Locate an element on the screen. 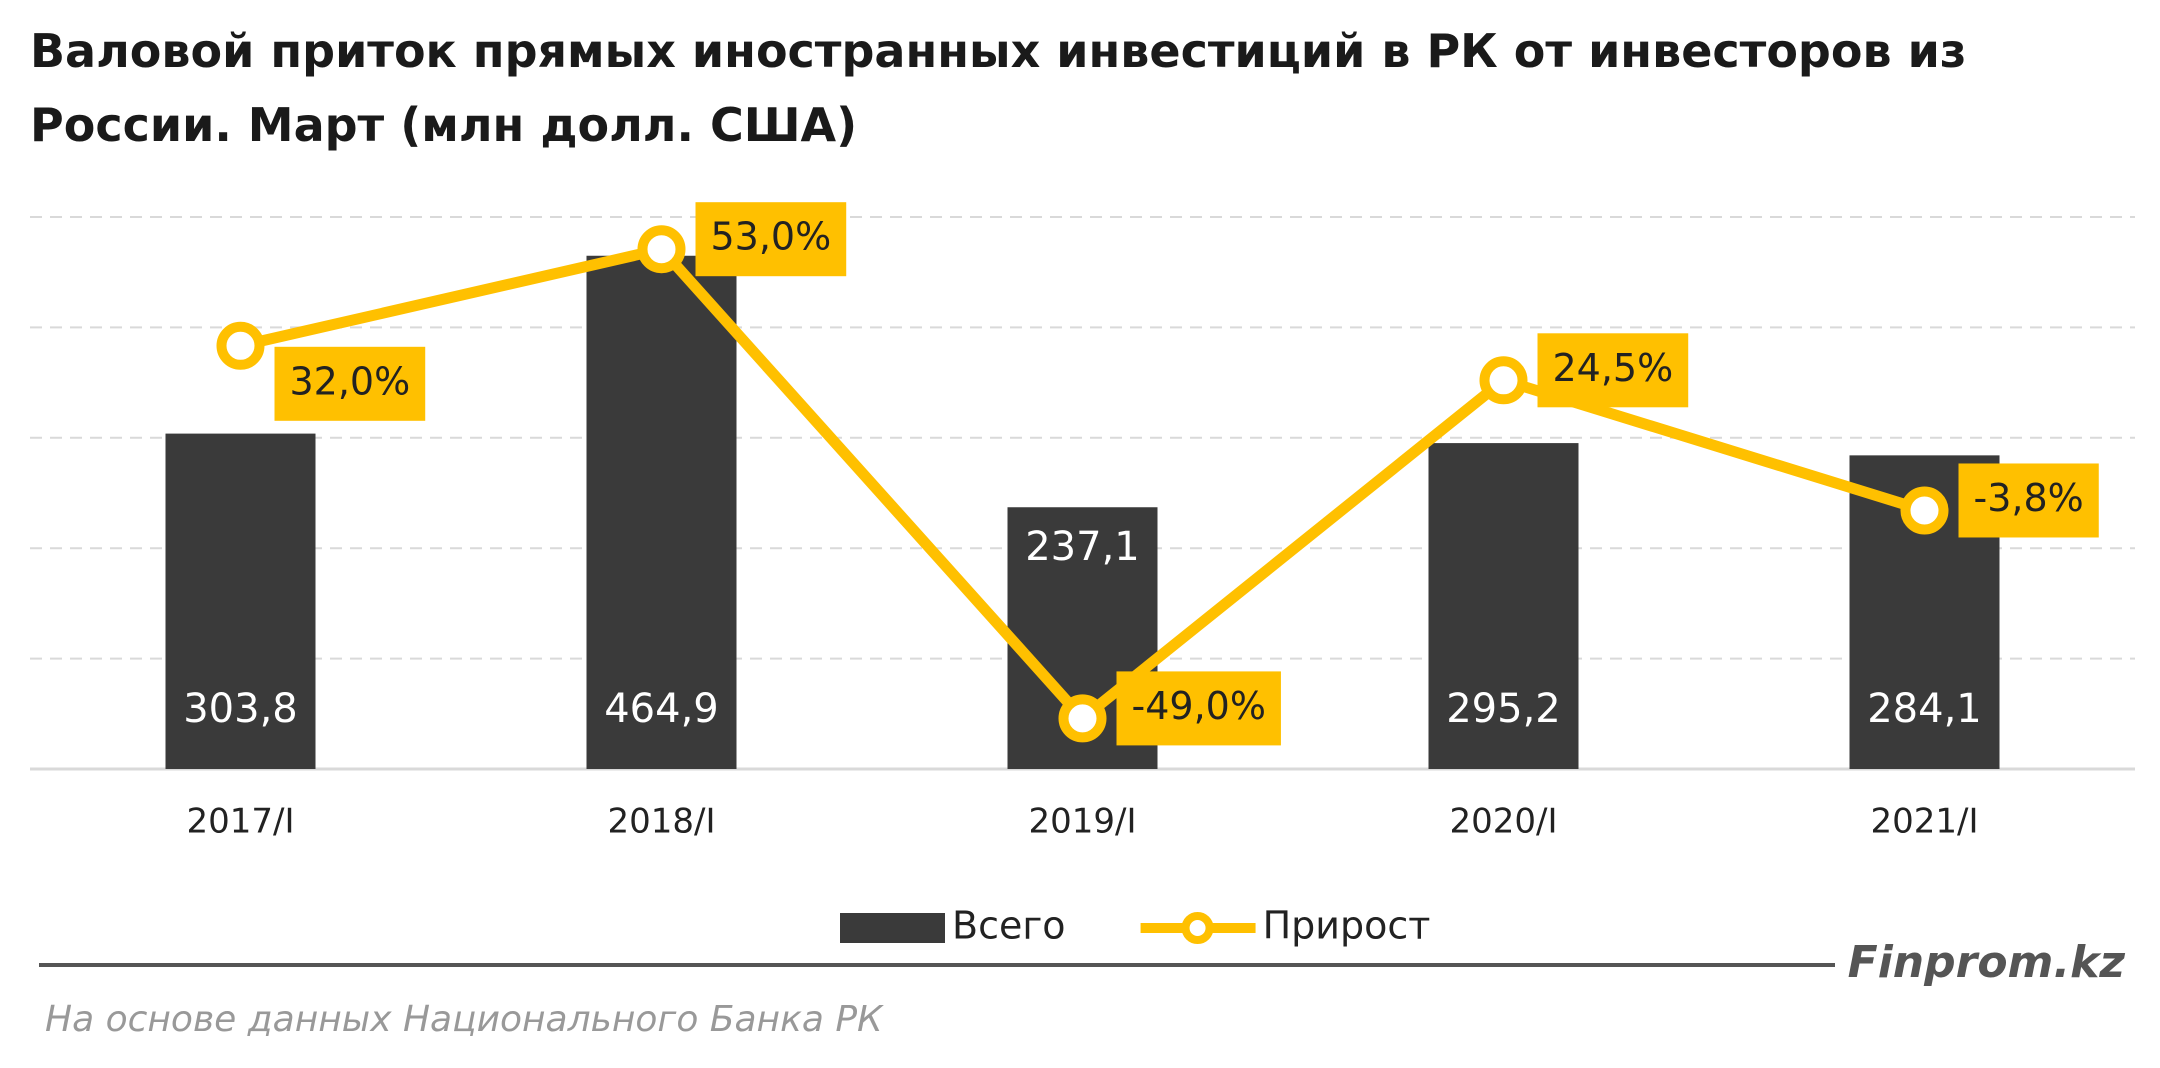 The height and width of the screenshot is (1068, 2160). x-tick-label: 2018/I is located at coordinates (661, 822).